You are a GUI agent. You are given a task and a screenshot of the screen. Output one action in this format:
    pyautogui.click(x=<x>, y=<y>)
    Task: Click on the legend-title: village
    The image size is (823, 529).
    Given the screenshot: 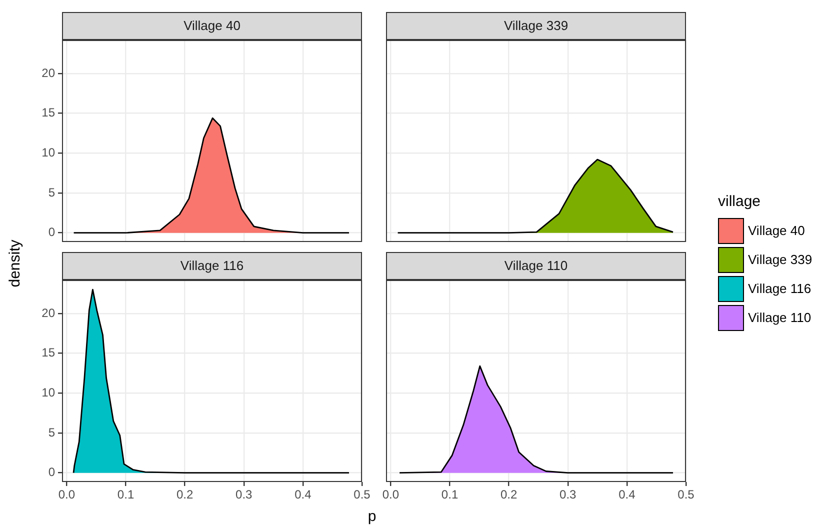 What is the action you would take?
    pyautogui.click(x=740, y=201)
    